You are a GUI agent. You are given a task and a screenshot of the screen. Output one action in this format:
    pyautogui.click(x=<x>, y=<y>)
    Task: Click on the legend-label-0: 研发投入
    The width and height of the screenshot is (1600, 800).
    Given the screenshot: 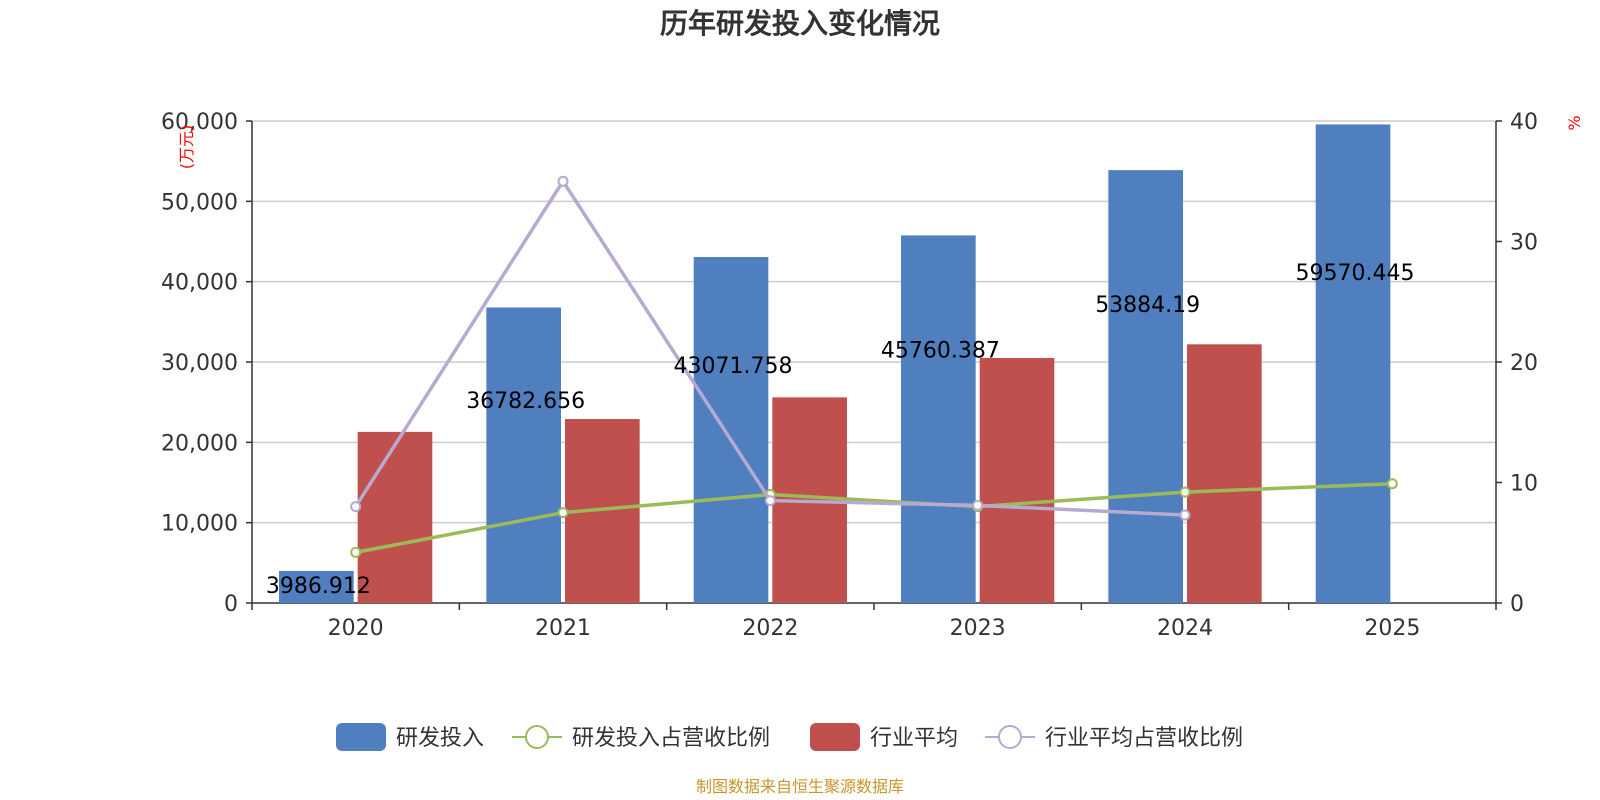 What is the action you would take?
    pyautogui.click(x=440, y=738)
    